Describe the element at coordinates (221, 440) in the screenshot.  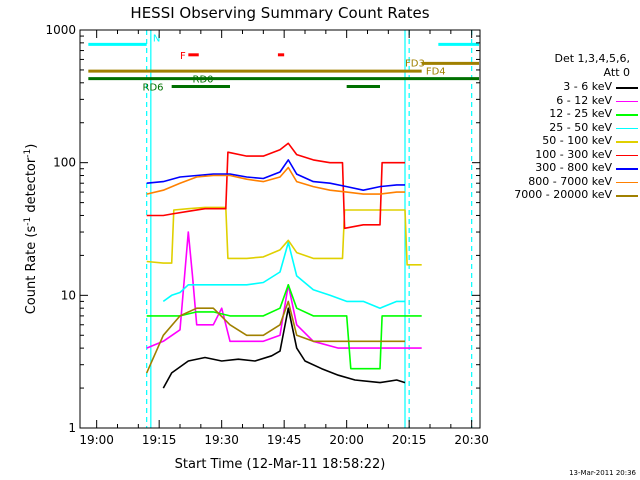
I see `x-tick-label: 19:30` at that location.